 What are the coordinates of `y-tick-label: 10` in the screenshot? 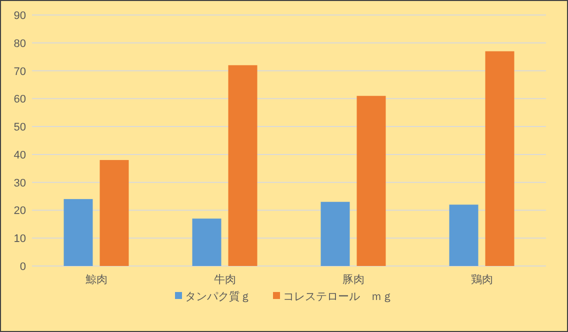 It's located at (20, 239).